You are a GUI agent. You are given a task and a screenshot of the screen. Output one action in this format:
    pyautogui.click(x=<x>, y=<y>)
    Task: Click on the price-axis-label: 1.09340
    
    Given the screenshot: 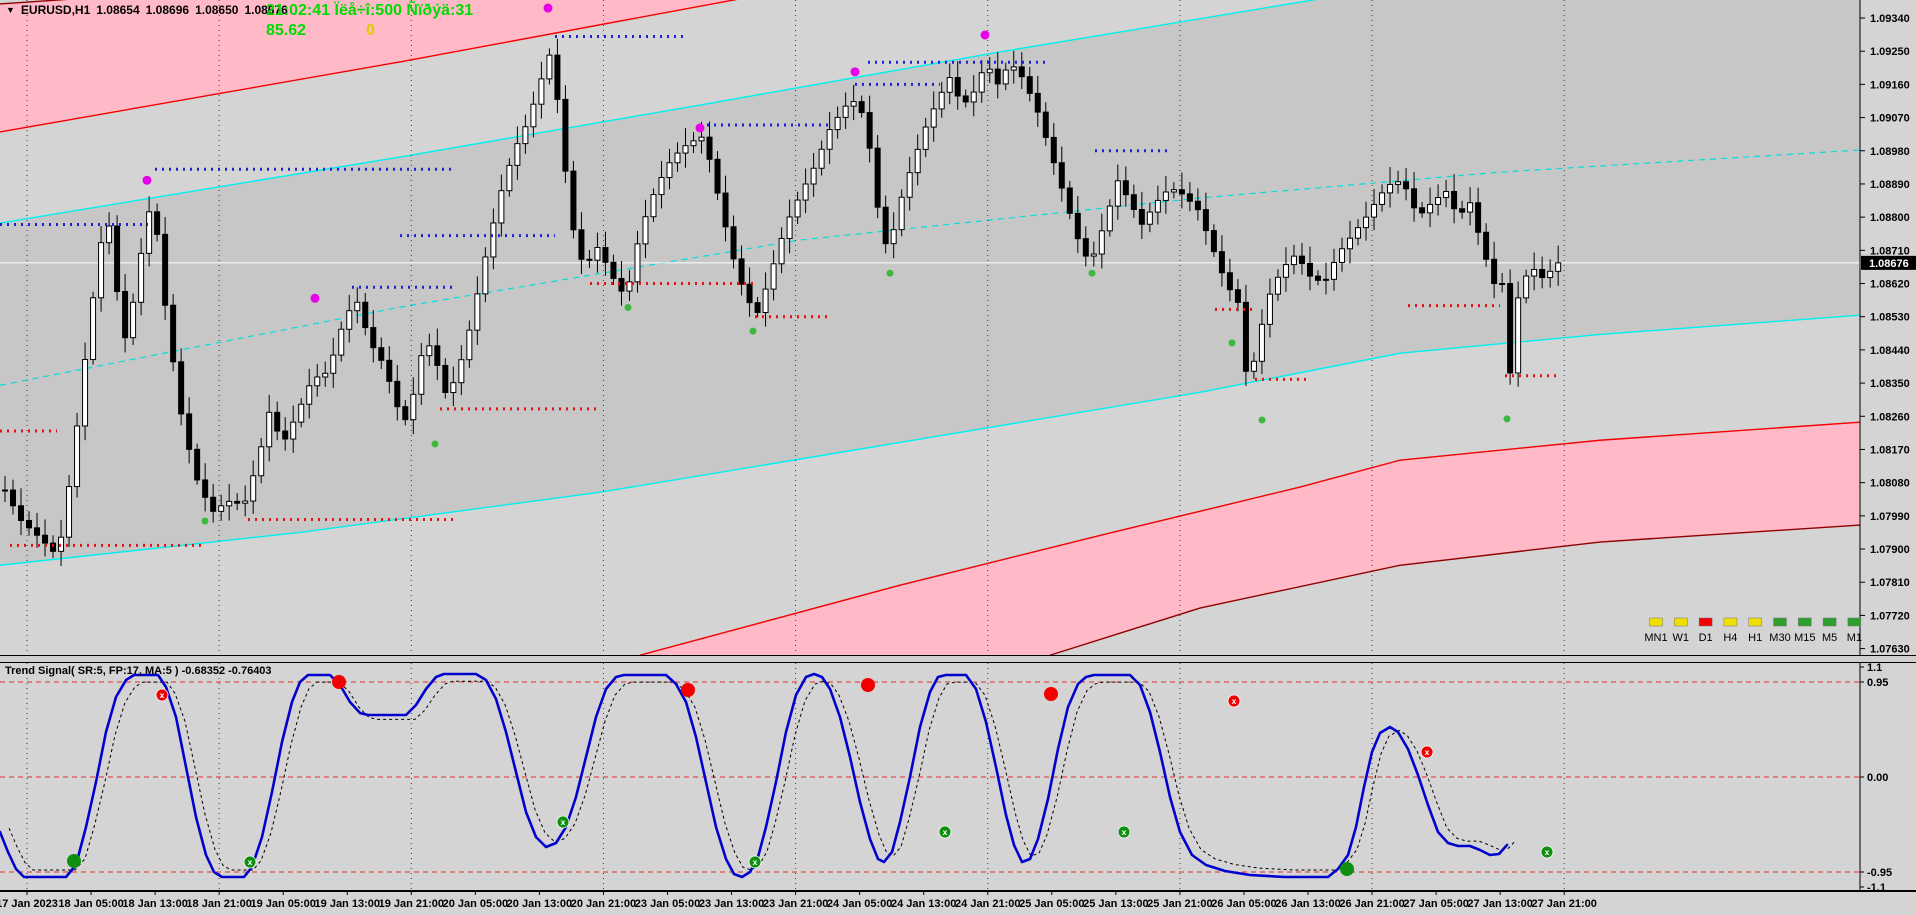 What is the action you would take?
    pyautogui.click(x=1890, y=19)
    